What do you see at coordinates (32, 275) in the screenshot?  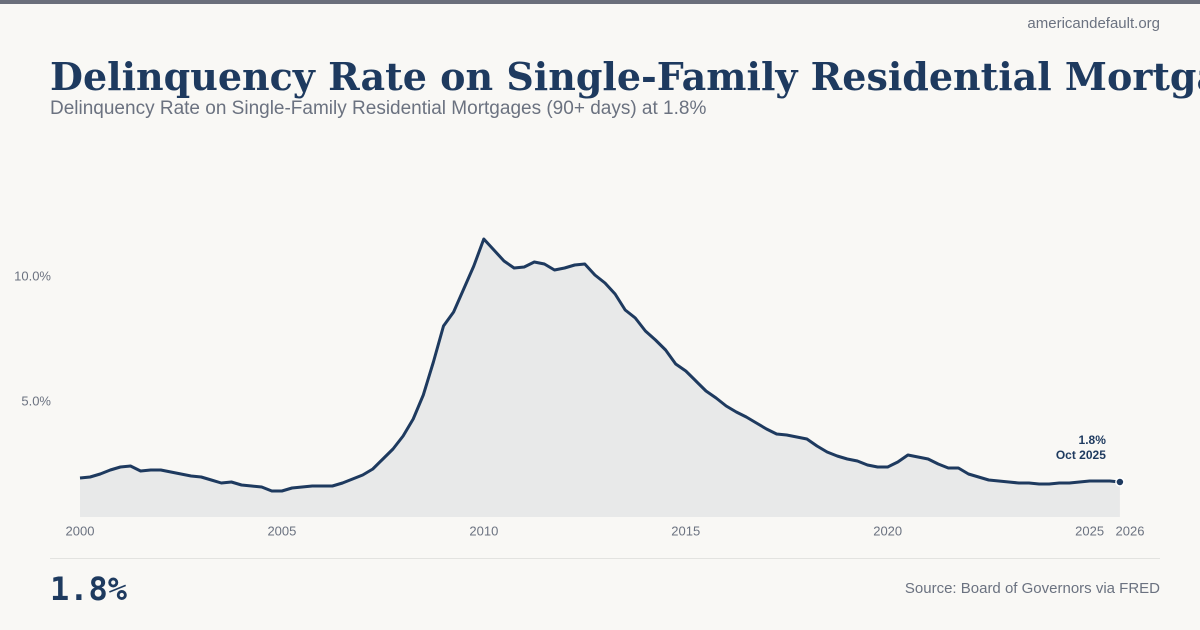 I see `y-tick-label: 10.0%` at bounding box center [32, 275].